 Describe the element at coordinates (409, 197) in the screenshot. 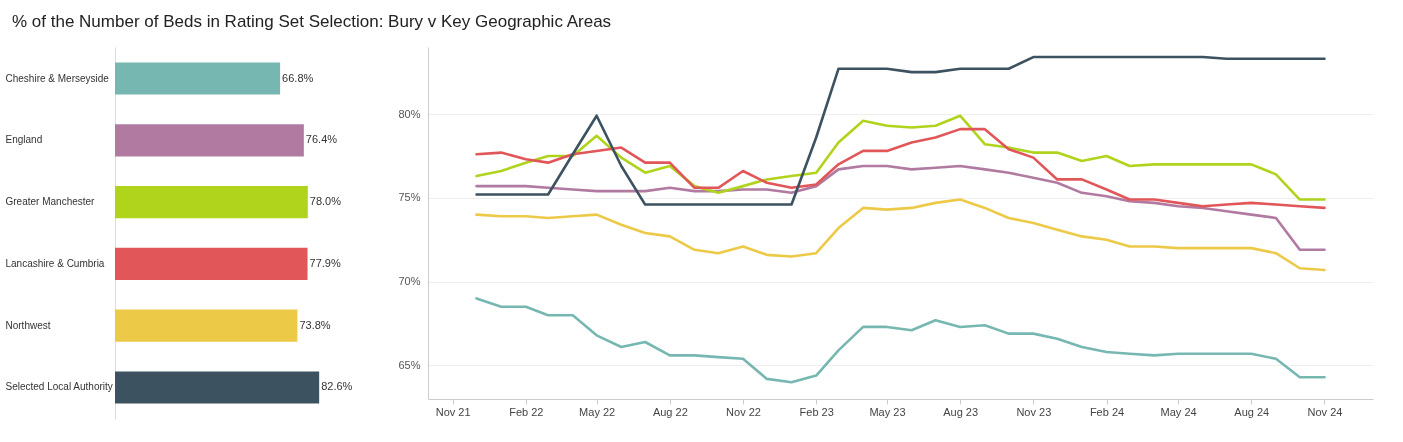

I see `y-tick-label: 75%` at that location.